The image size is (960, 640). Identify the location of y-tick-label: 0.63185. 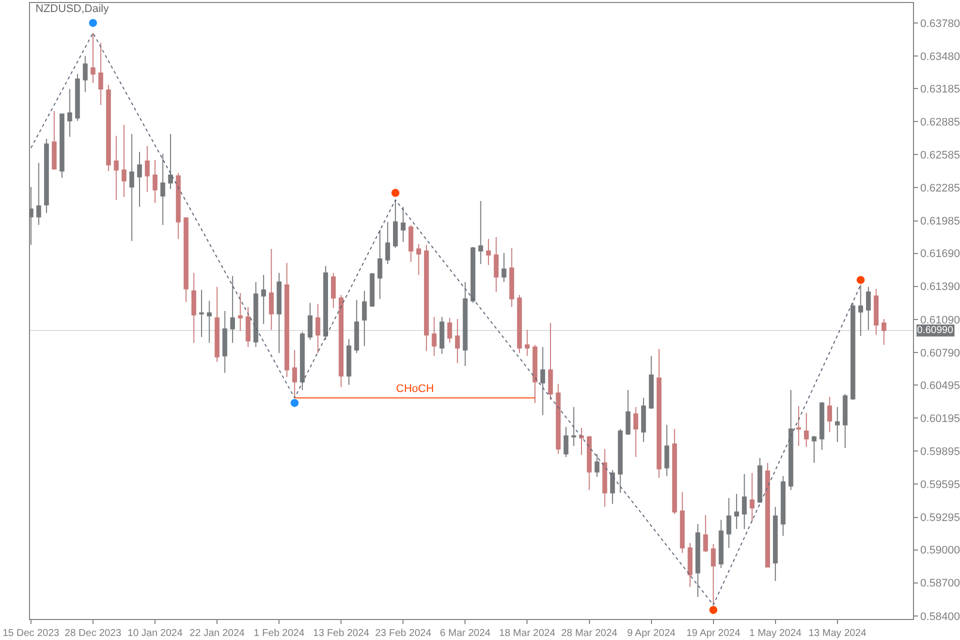
(940, 89).